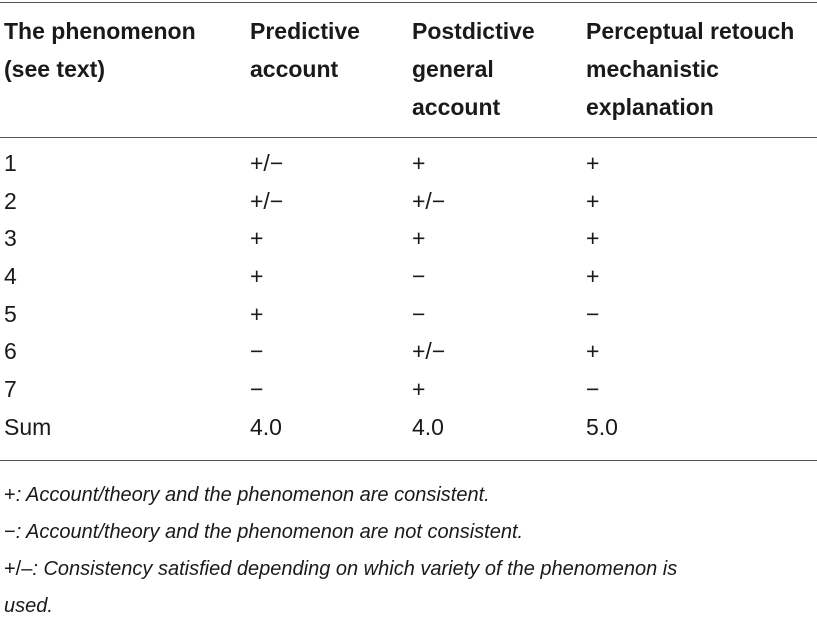 The image size is (817, 625). Describe the element at coordinates (10, 276) in the screenshot. I see `table-cell: 4` at that location.